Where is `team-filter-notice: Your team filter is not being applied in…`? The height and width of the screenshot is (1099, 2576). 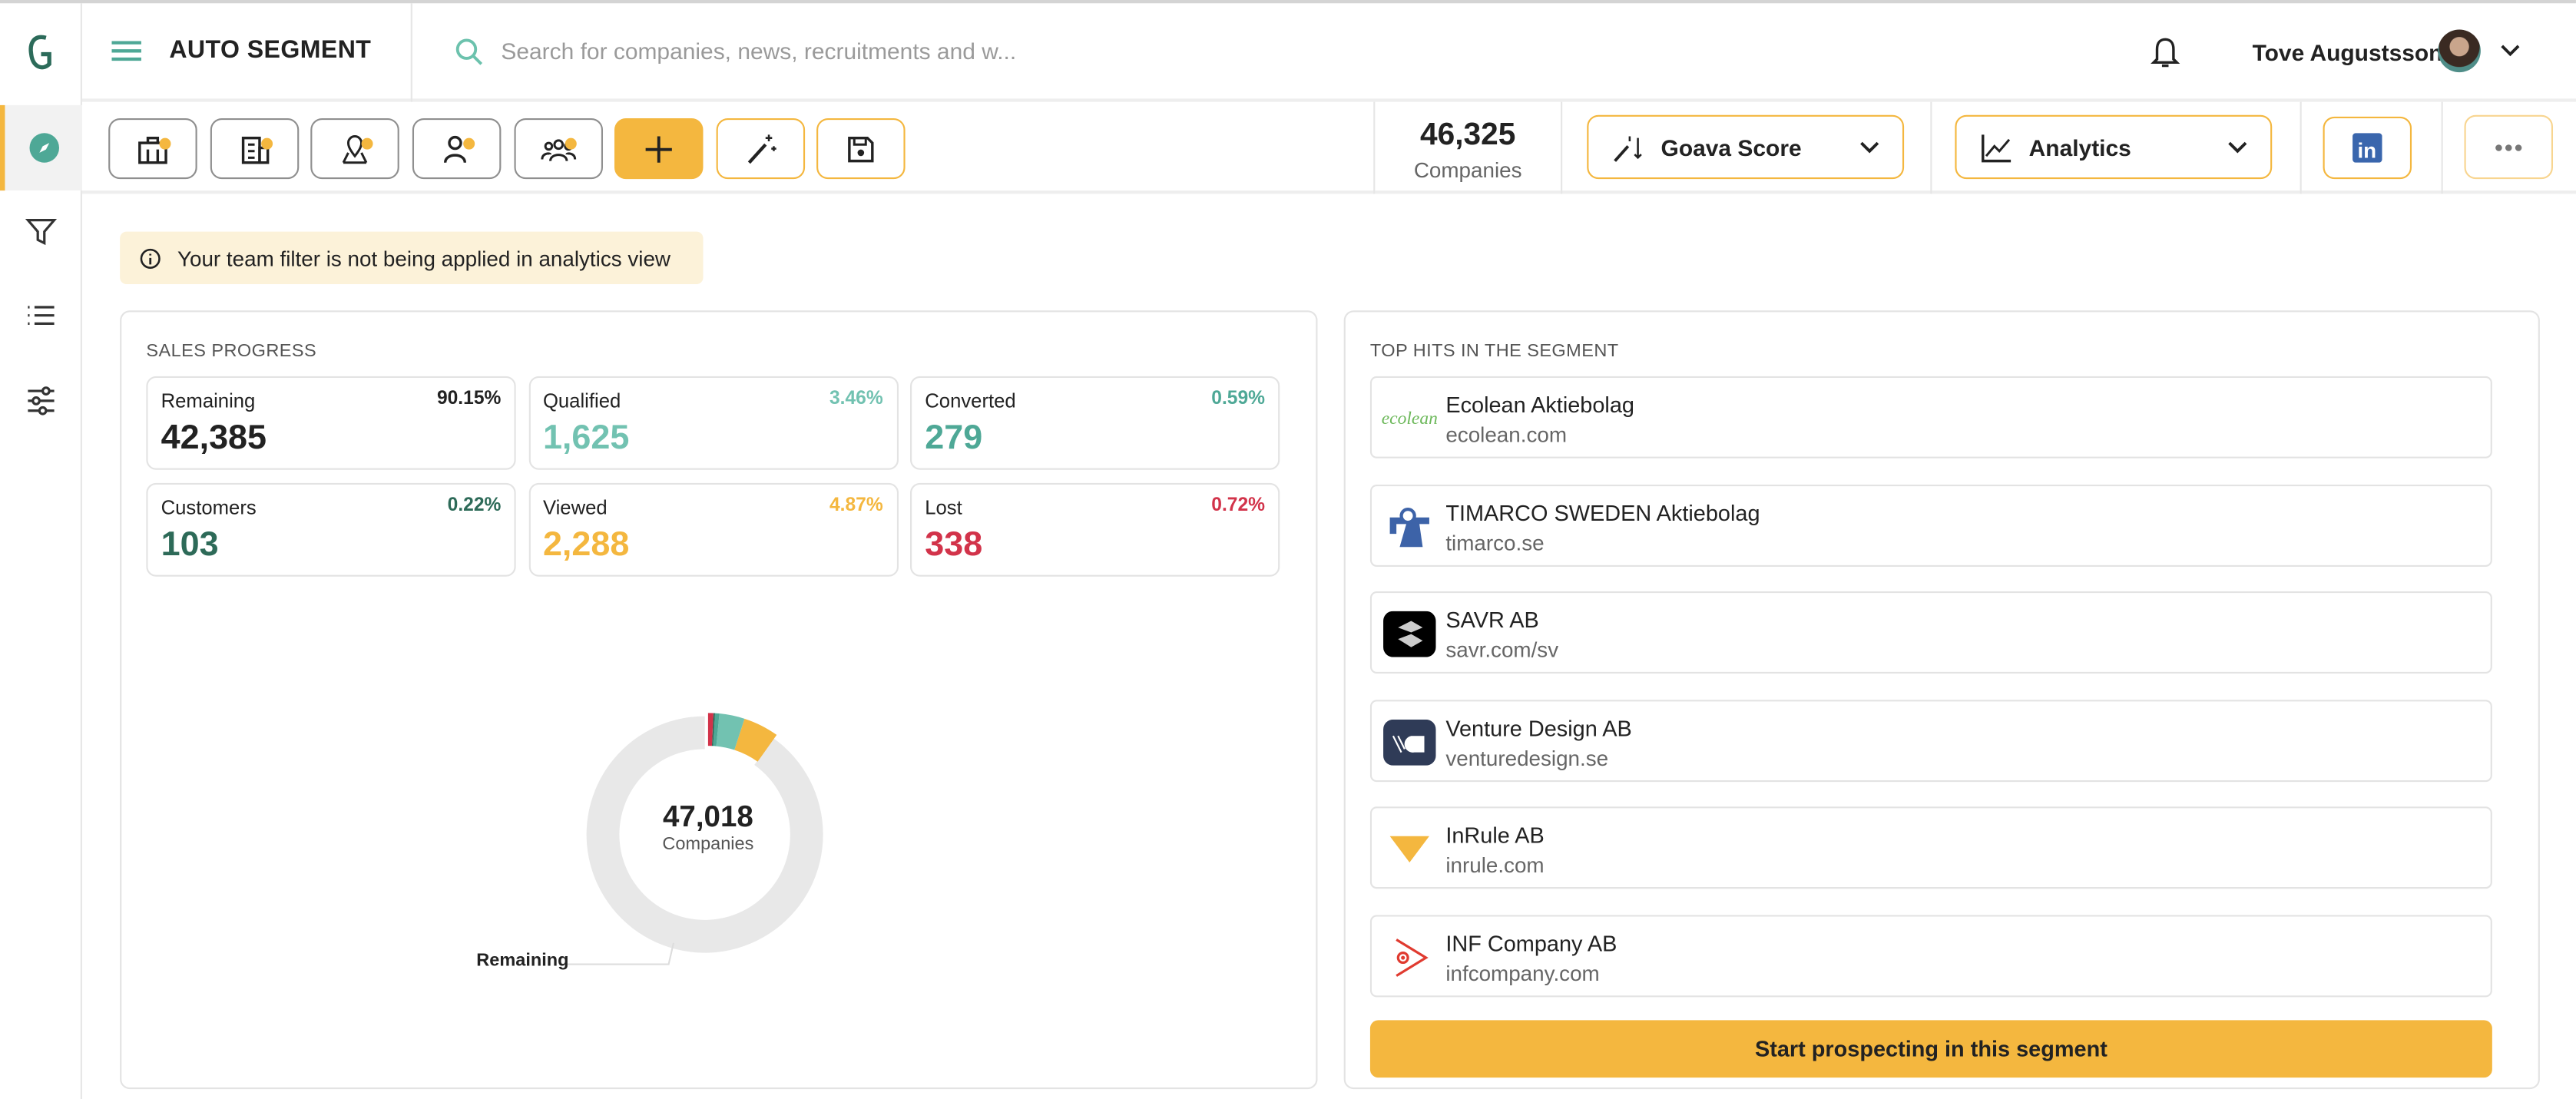 team-filter-notice: Your team filter is not being applied in… is located at coordinates (412, 258).